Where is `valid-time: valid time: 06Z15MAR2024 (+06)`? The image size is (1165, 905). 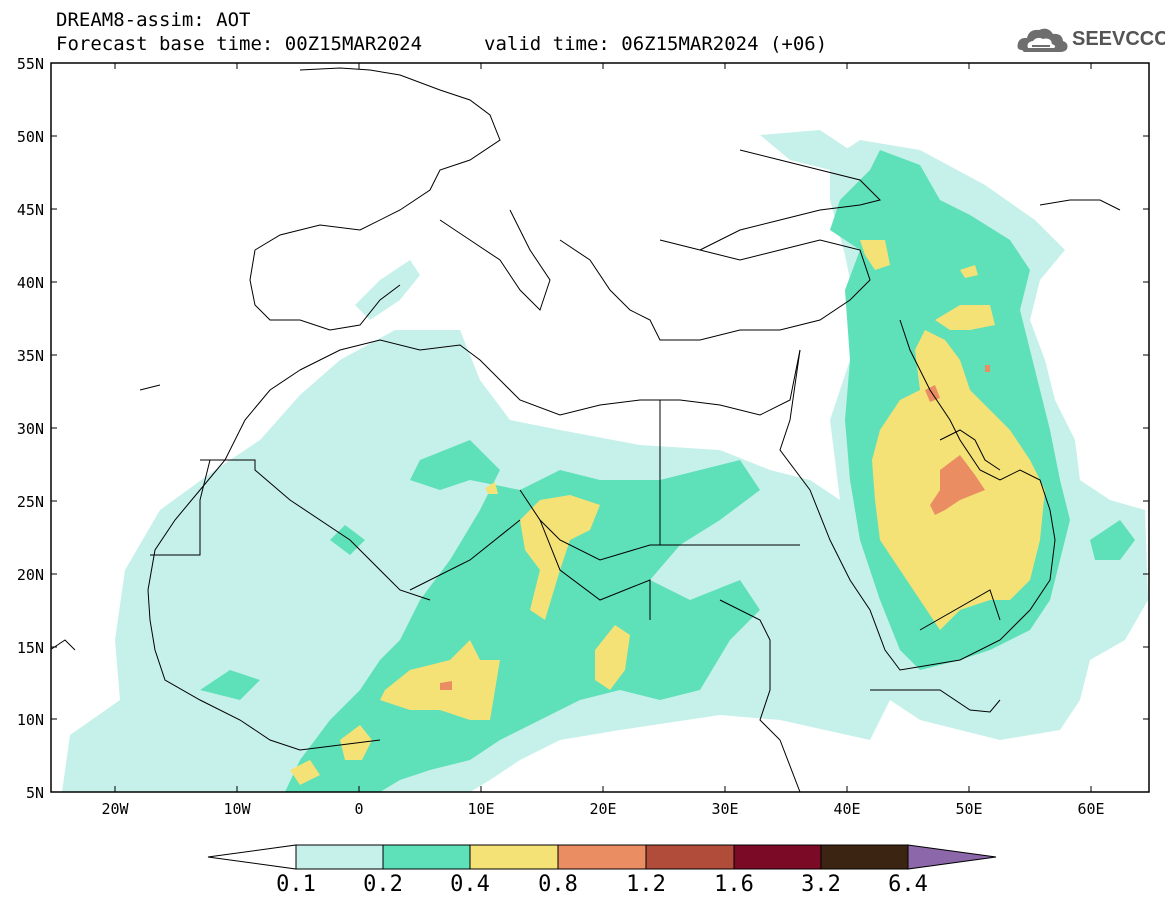
valid-time: valid time: 06Z15MAR2024 (+06) is located at coordinates (656, 44).